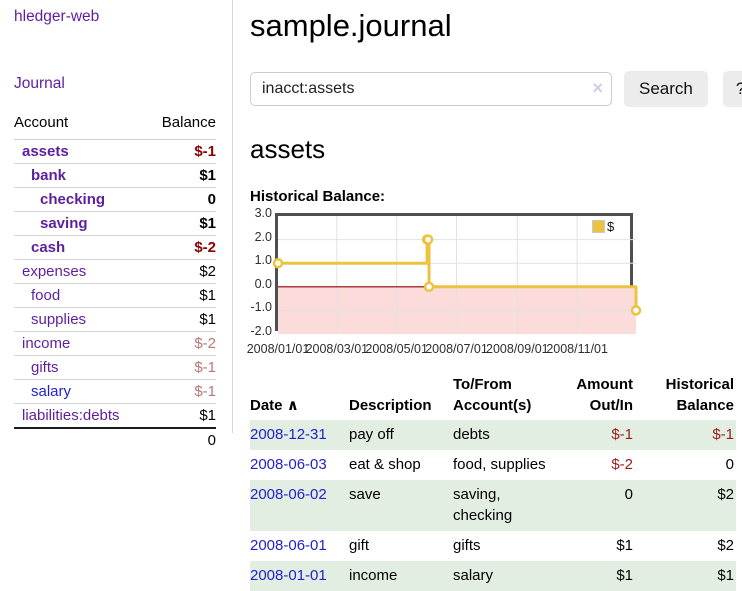  Describe the element at coordinates (45, 151) in the screenshot. I see `account-link: assets` at that location.